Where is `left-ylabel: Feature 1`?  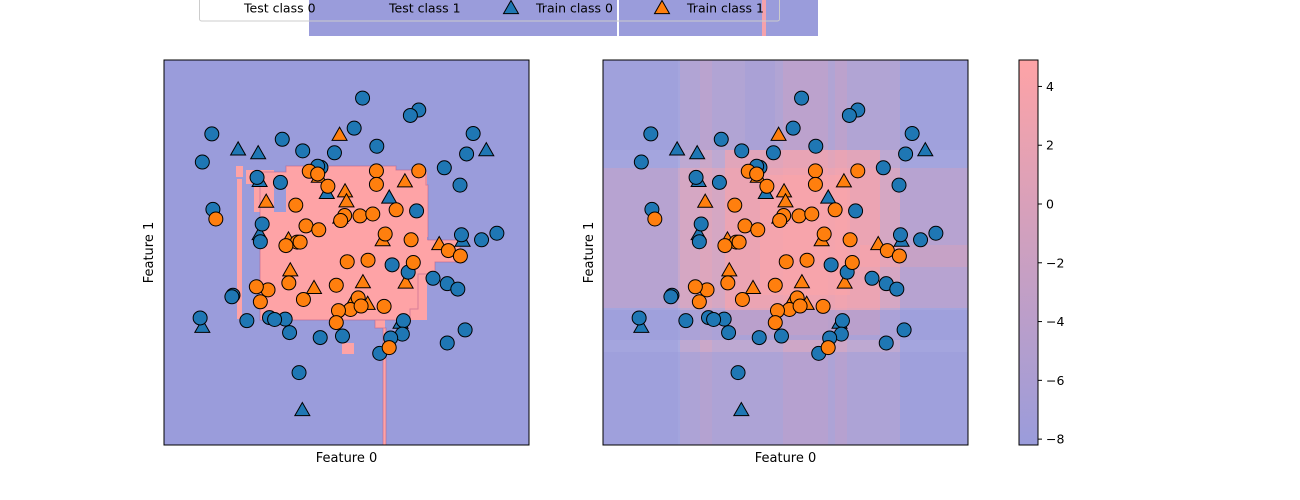 left-ylabel: Feature 1 is located at coordinates (149, 253).